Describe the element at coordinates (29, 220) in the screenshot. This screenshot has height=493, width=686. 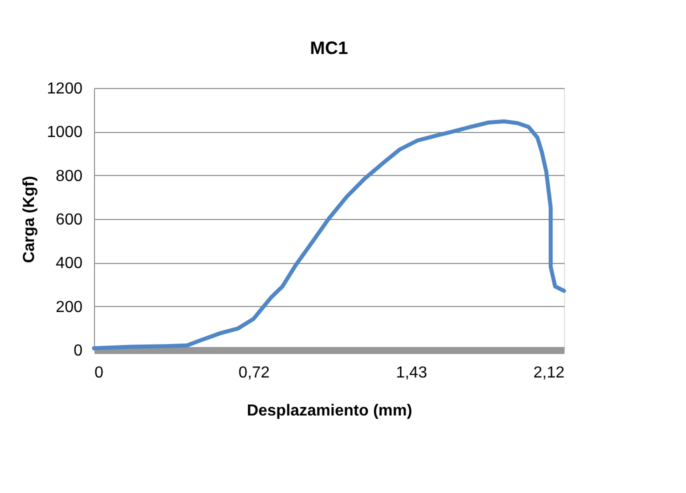
I see `y-axis-title: Carga (Kgf)` at that location.